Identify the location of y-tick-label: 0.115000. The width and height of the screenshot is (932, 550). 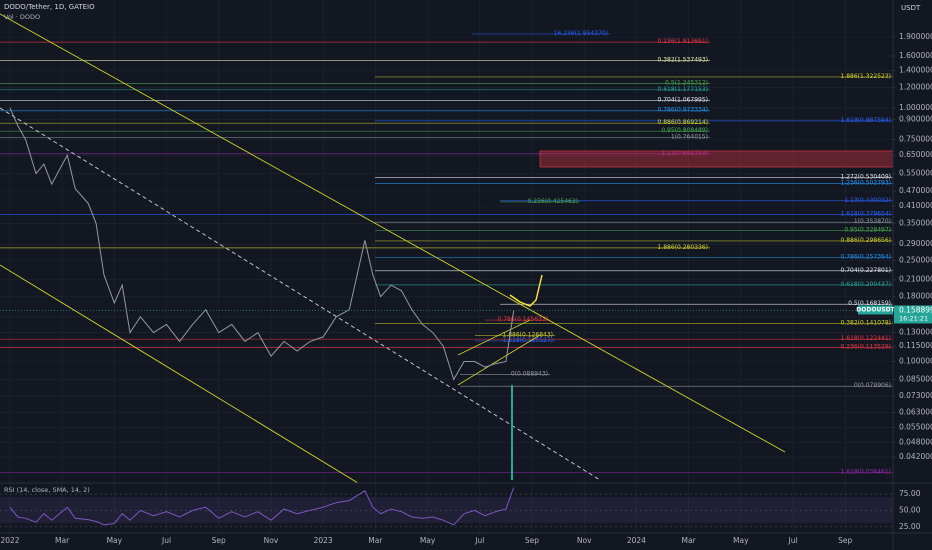
(915, 345).